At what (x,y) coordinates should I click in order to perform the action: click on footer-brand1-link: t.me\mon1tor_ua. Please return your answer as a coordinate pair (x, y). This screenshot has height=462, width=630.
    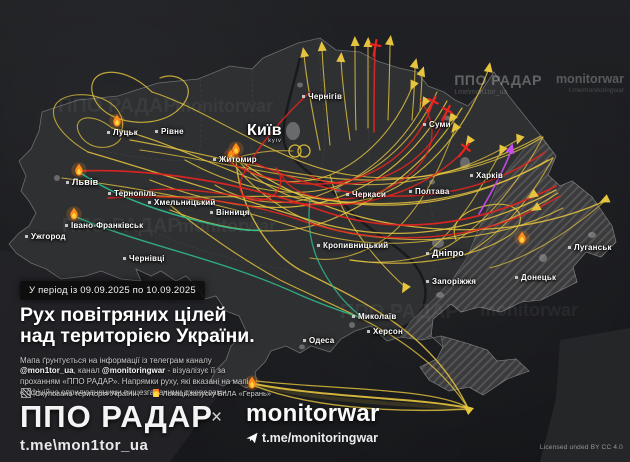
    Looking at the image, I should click on (84, 445).